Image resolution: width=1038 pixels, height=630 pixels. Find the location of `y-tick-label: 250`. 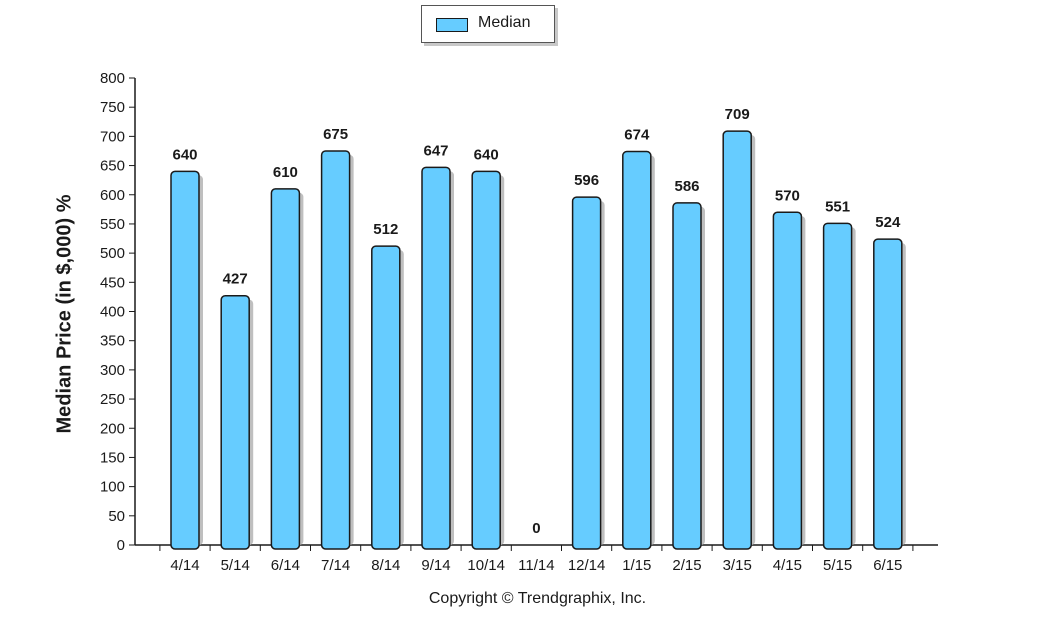

y-tick-label: 250 is located at coordinates (112, 399).